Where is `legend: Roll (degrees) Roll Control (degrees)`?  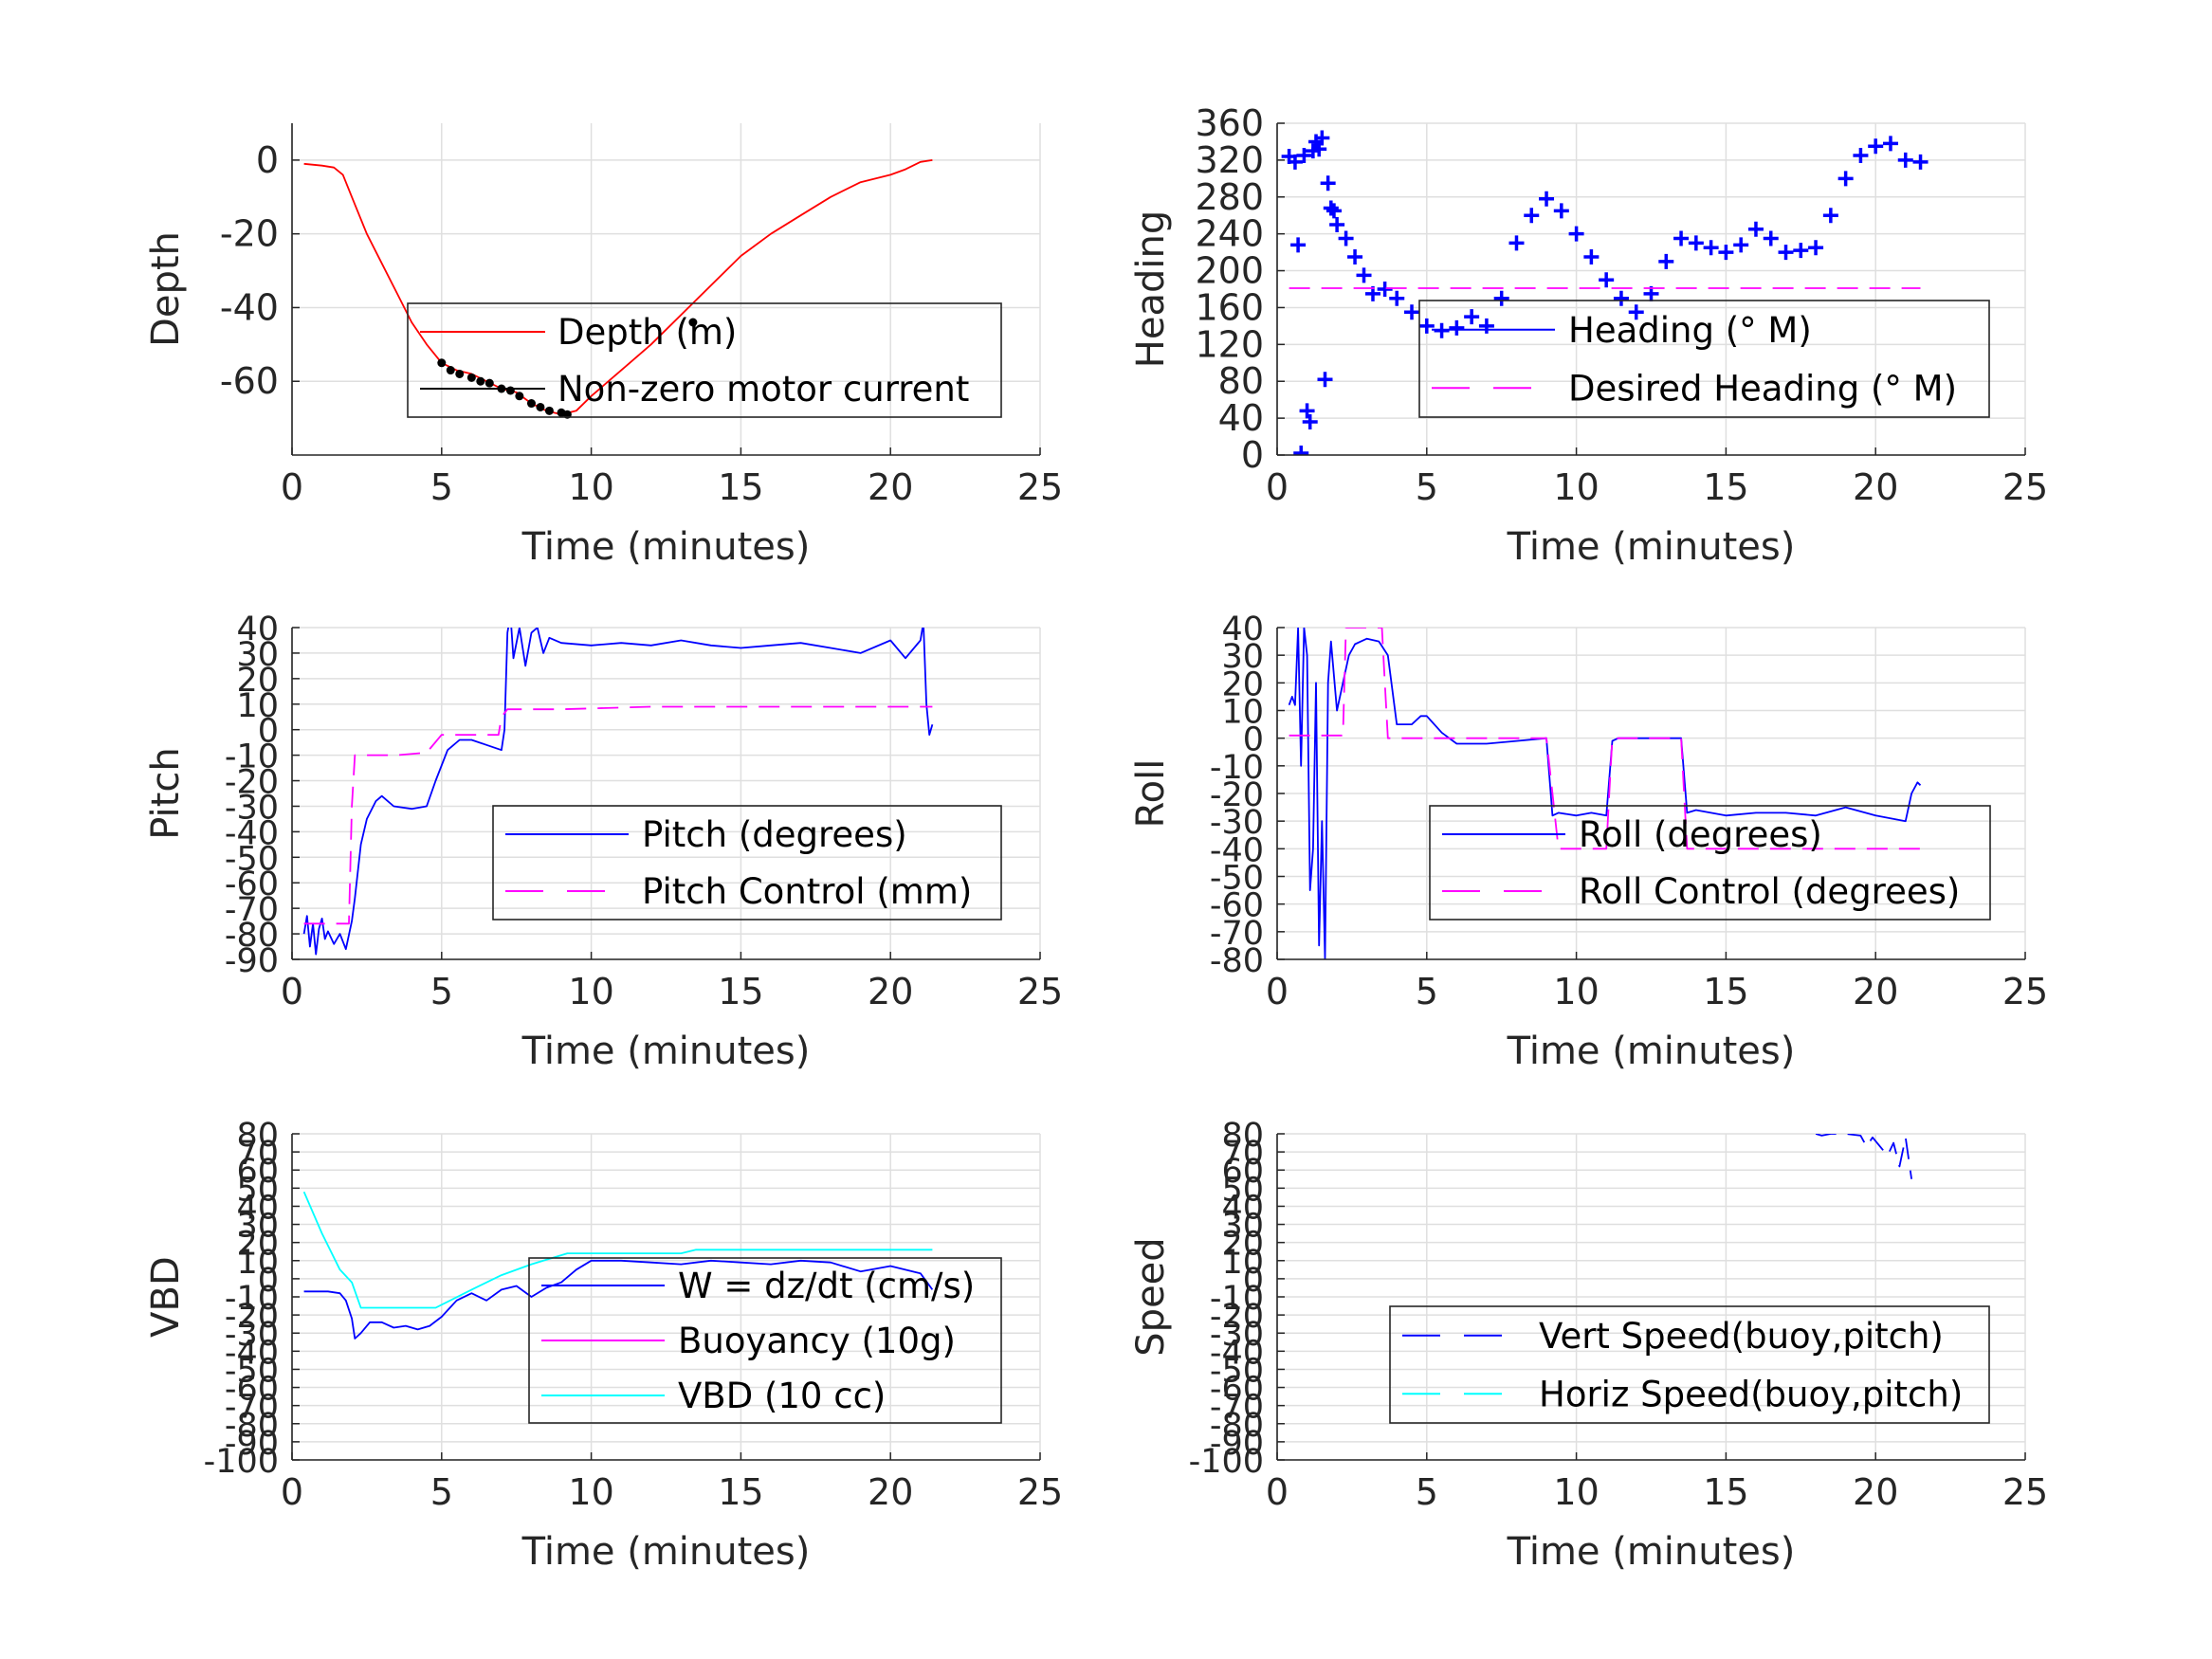
legend: Roll (degrees) Roll Control (degrees) is located at coordinates (1710, 863).